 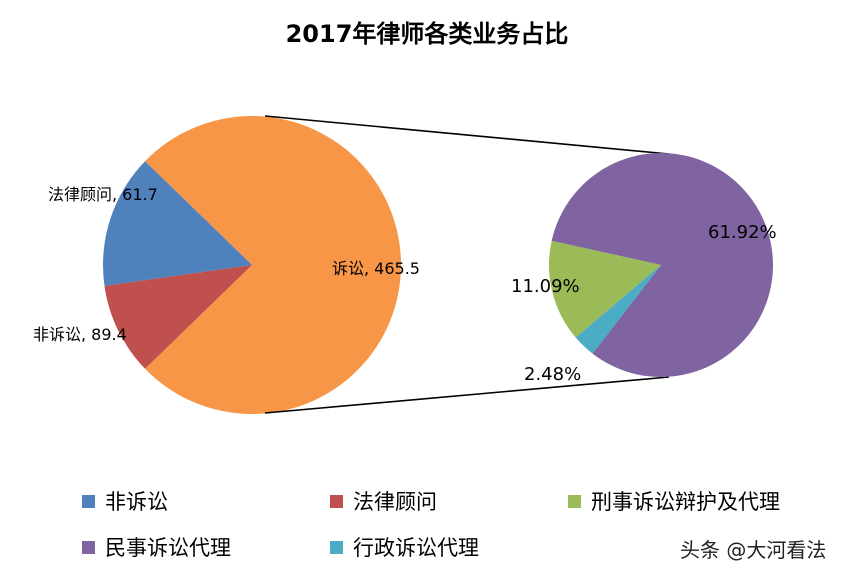 What do you see at coordinates (742, 232) in the screenshot?
I see `data-label-civil-litigation: 61.92%` at bounding box center [742, 232].